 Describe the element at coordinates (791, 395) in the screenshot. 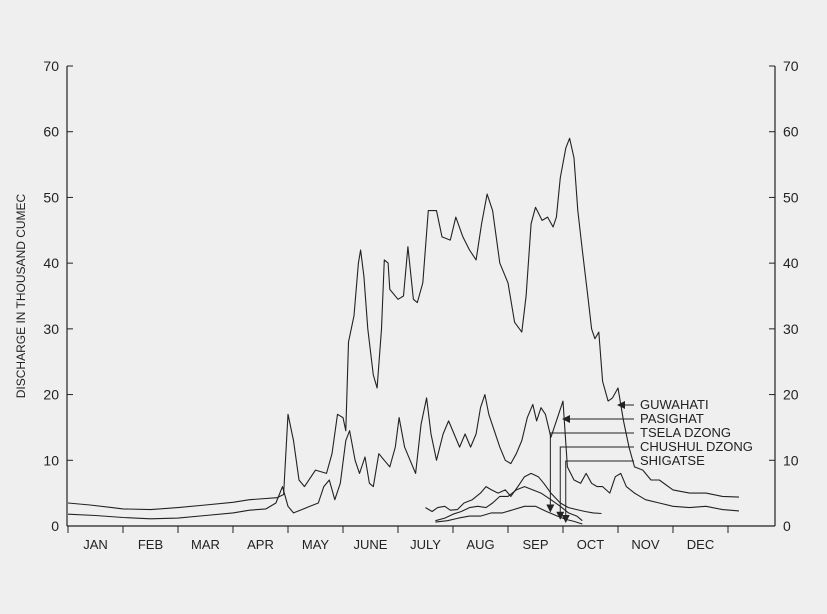

I see `y-tick-label-right: 20` at that location.